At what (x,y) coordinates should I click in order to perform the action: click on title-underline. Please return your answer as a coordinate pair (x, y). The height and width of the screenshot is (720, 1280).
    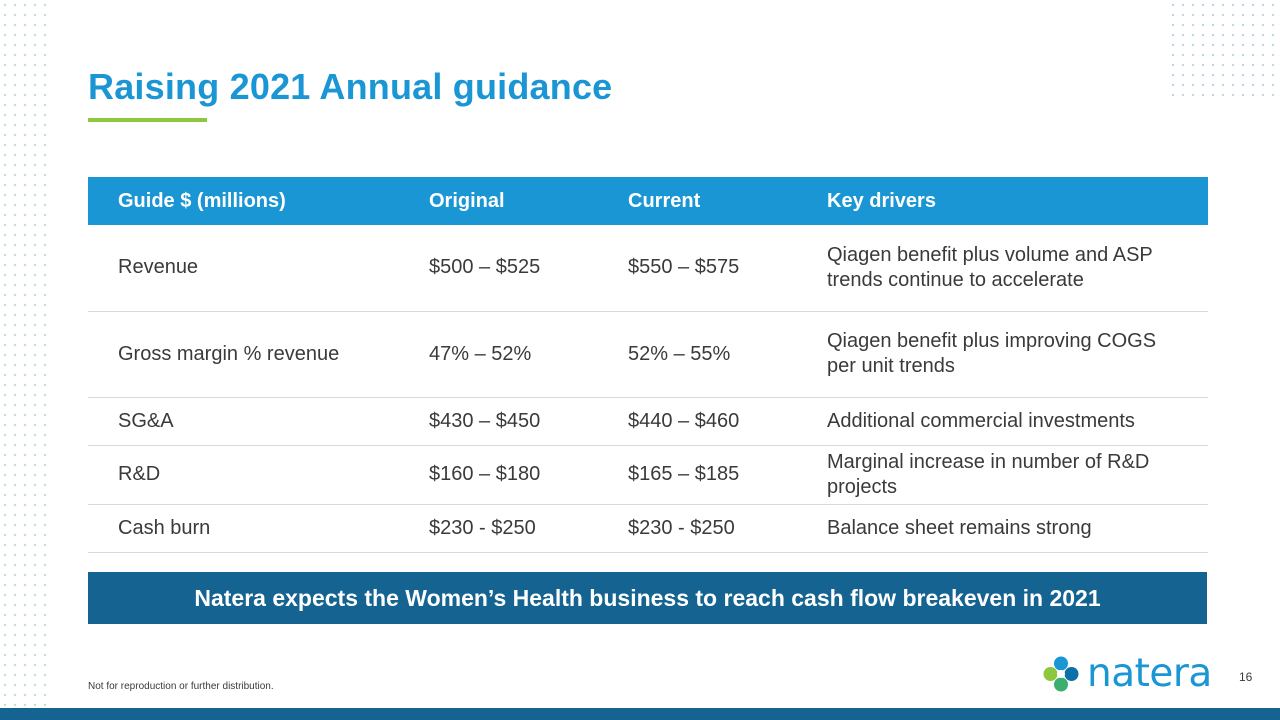
    Looking at the image, I should click on (147, 120).